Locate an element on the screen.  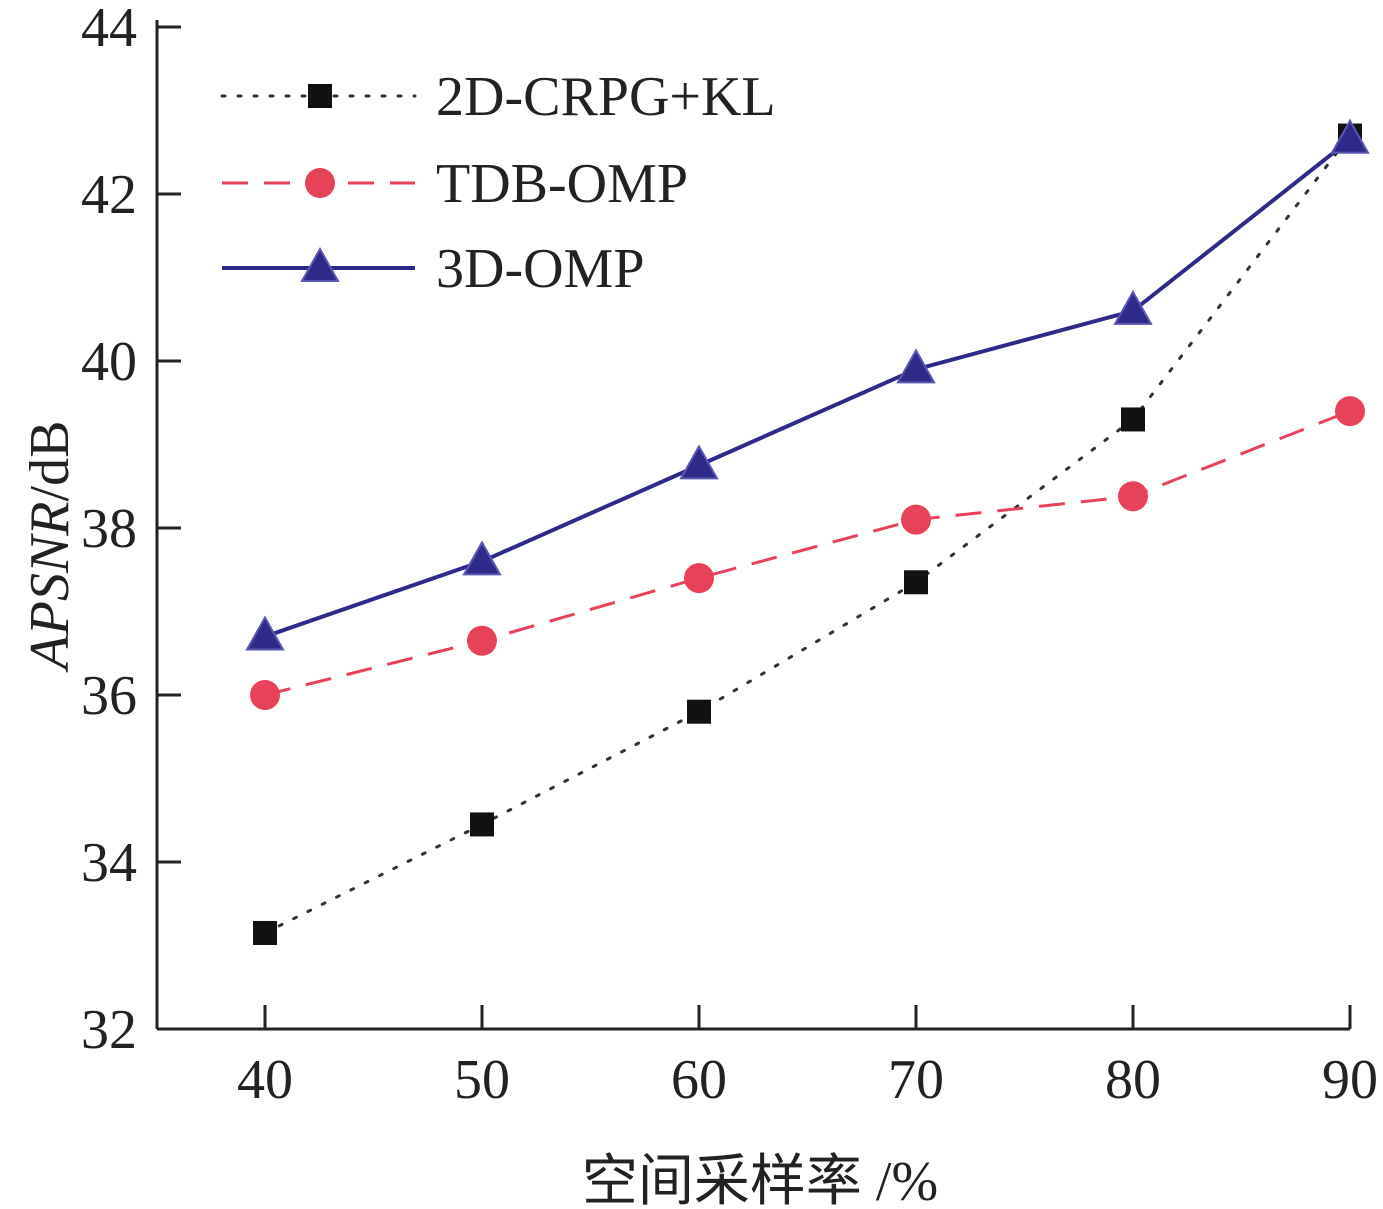
x-tick-label: 90 is located at coordinates (1350, 1080).